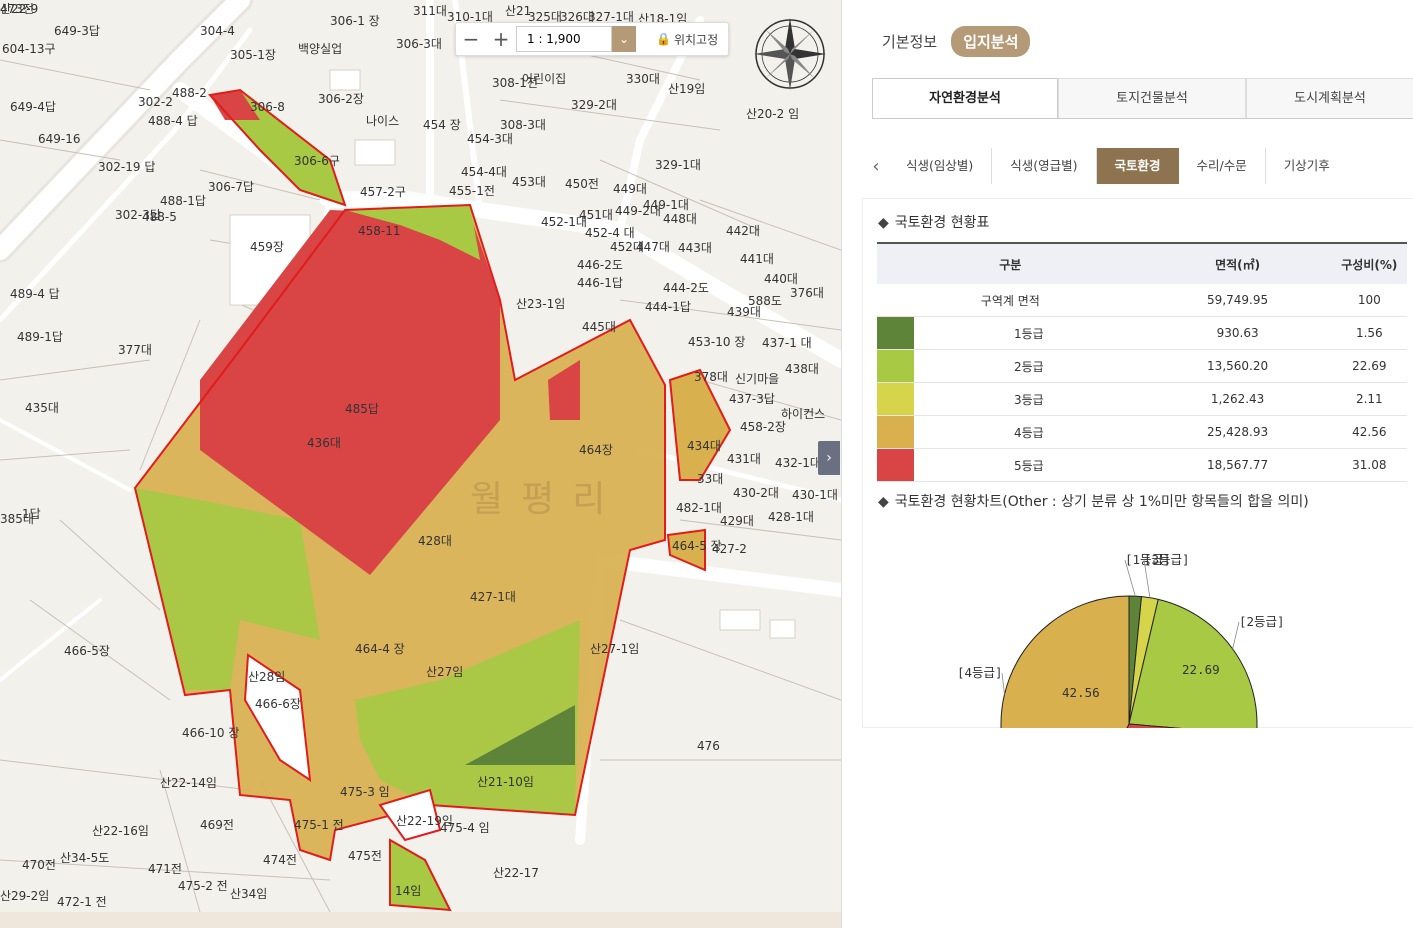  Describe the element at coordinates (1306, 165) in the screenshot. I see `category-climate: 기상기후` at that location.